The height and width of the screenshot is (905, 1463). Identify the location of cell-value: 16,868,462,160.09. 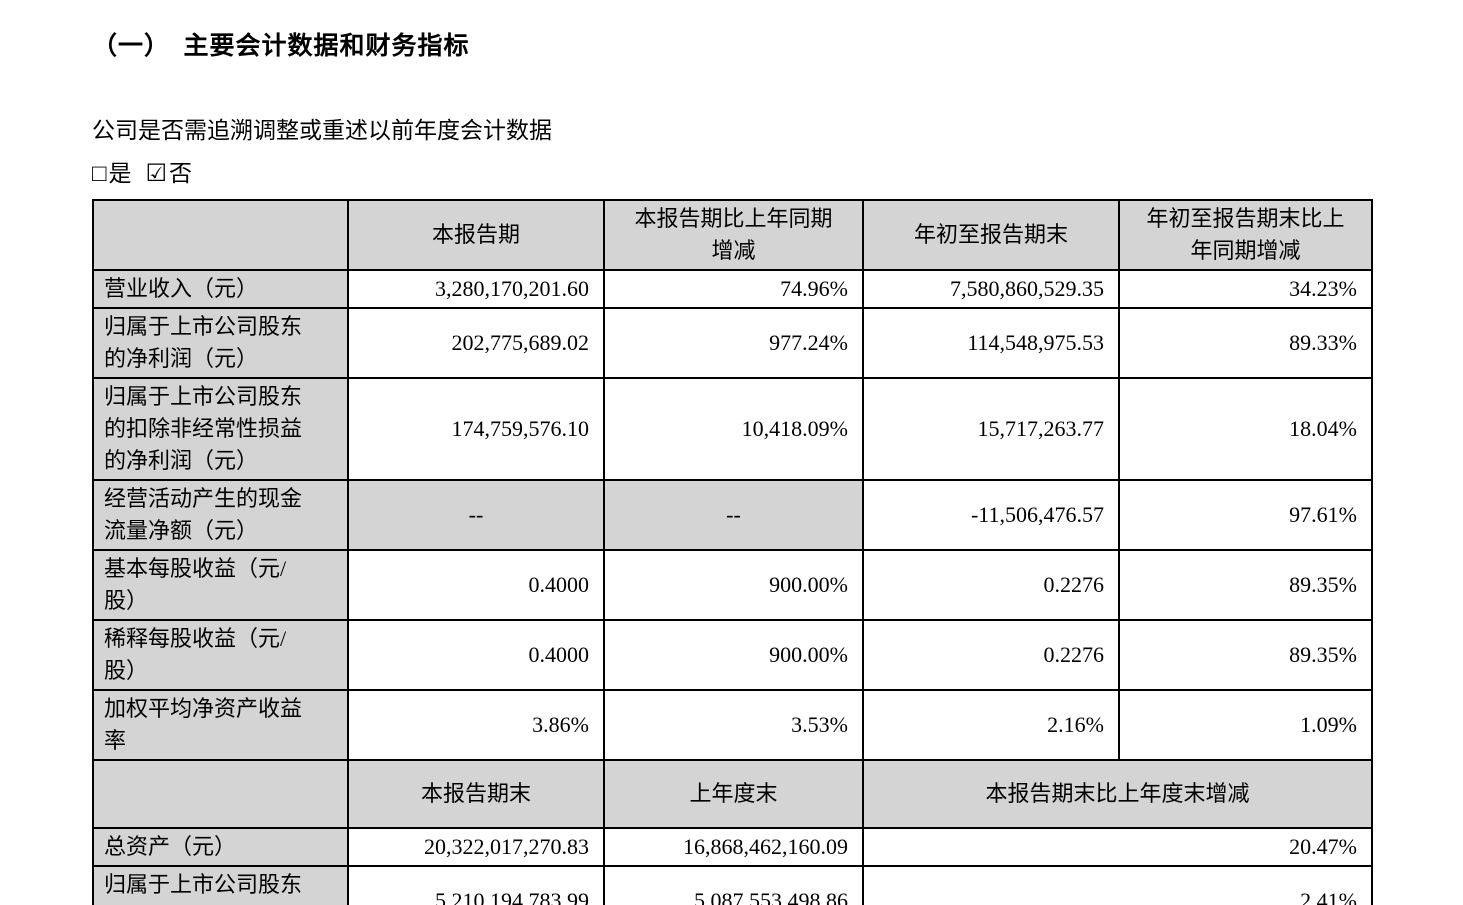
(733, 847).